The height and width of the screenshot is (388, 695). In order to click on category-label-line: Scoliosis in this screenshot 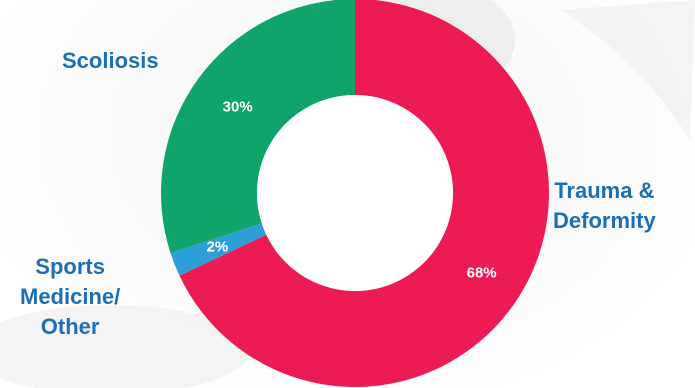, I will do `click(110, 60)`.